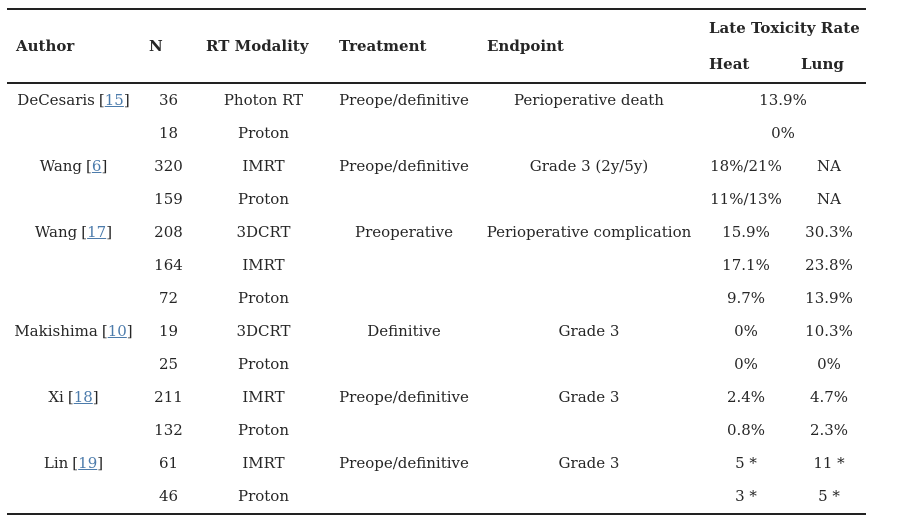  What do you see at coordinates (746, 463) in the screenshot?
I see `heat-cell: 5 *` at bounding box center [746, 463].